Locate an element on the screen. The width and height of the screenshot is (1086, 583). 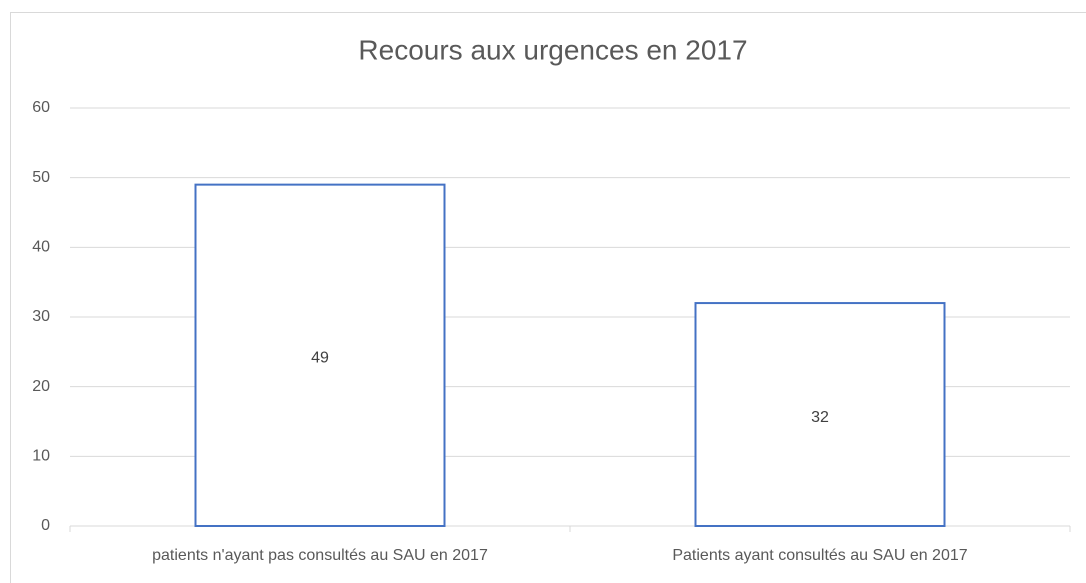
y-tick-label: 10 is located at coordinates (41, 456).